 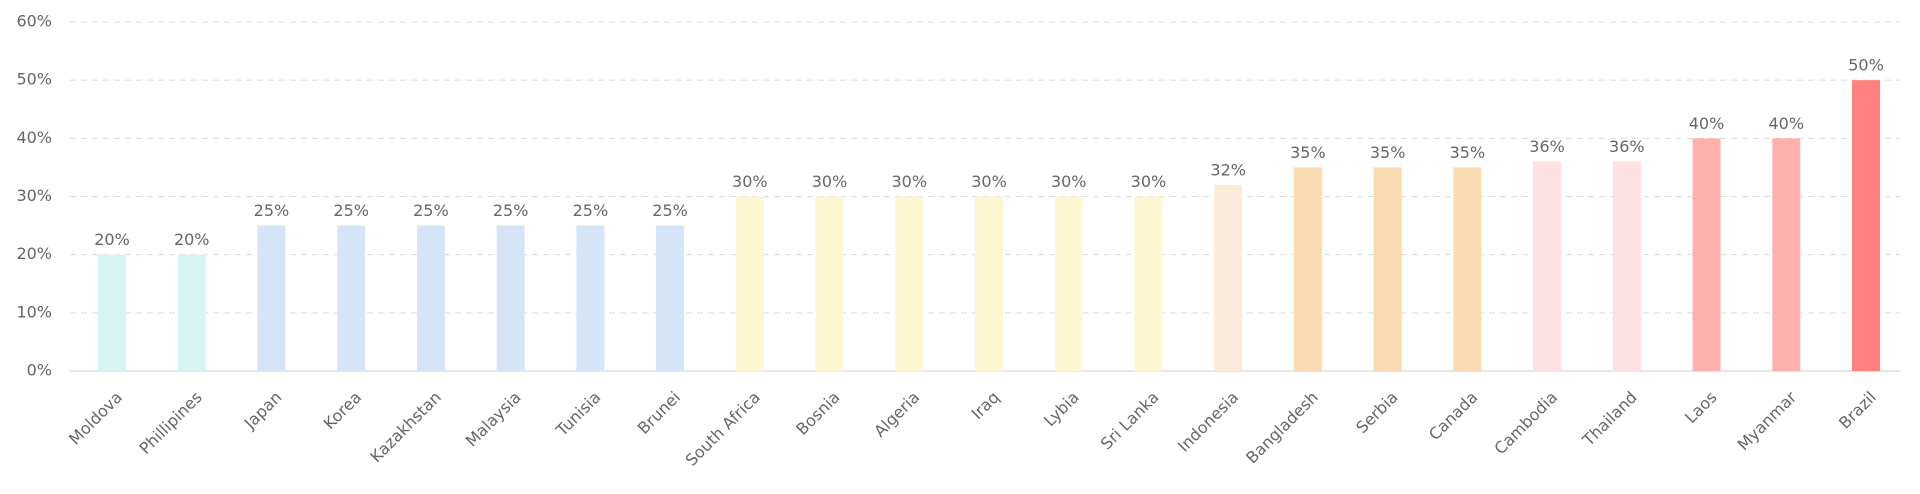 What do you see at coordinates (1228, 169) in the screenshot?
I see `value-label: 32%` at bounding box center [1228, 169].